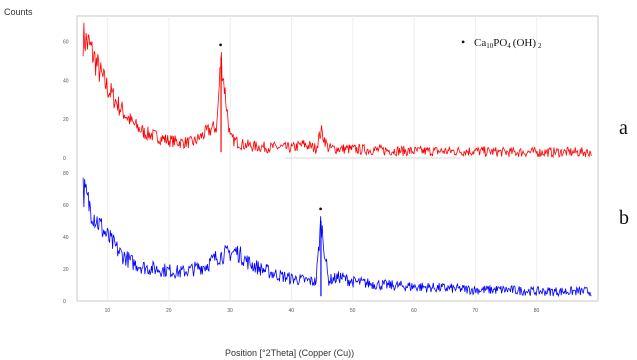 The image size is (637, 360). What do you see at coordinates (322, 311) in the screenshot?
I see `x-axis-ticks: 10 20 30 40 50 60 70 80` at bounding box center [322, 311].